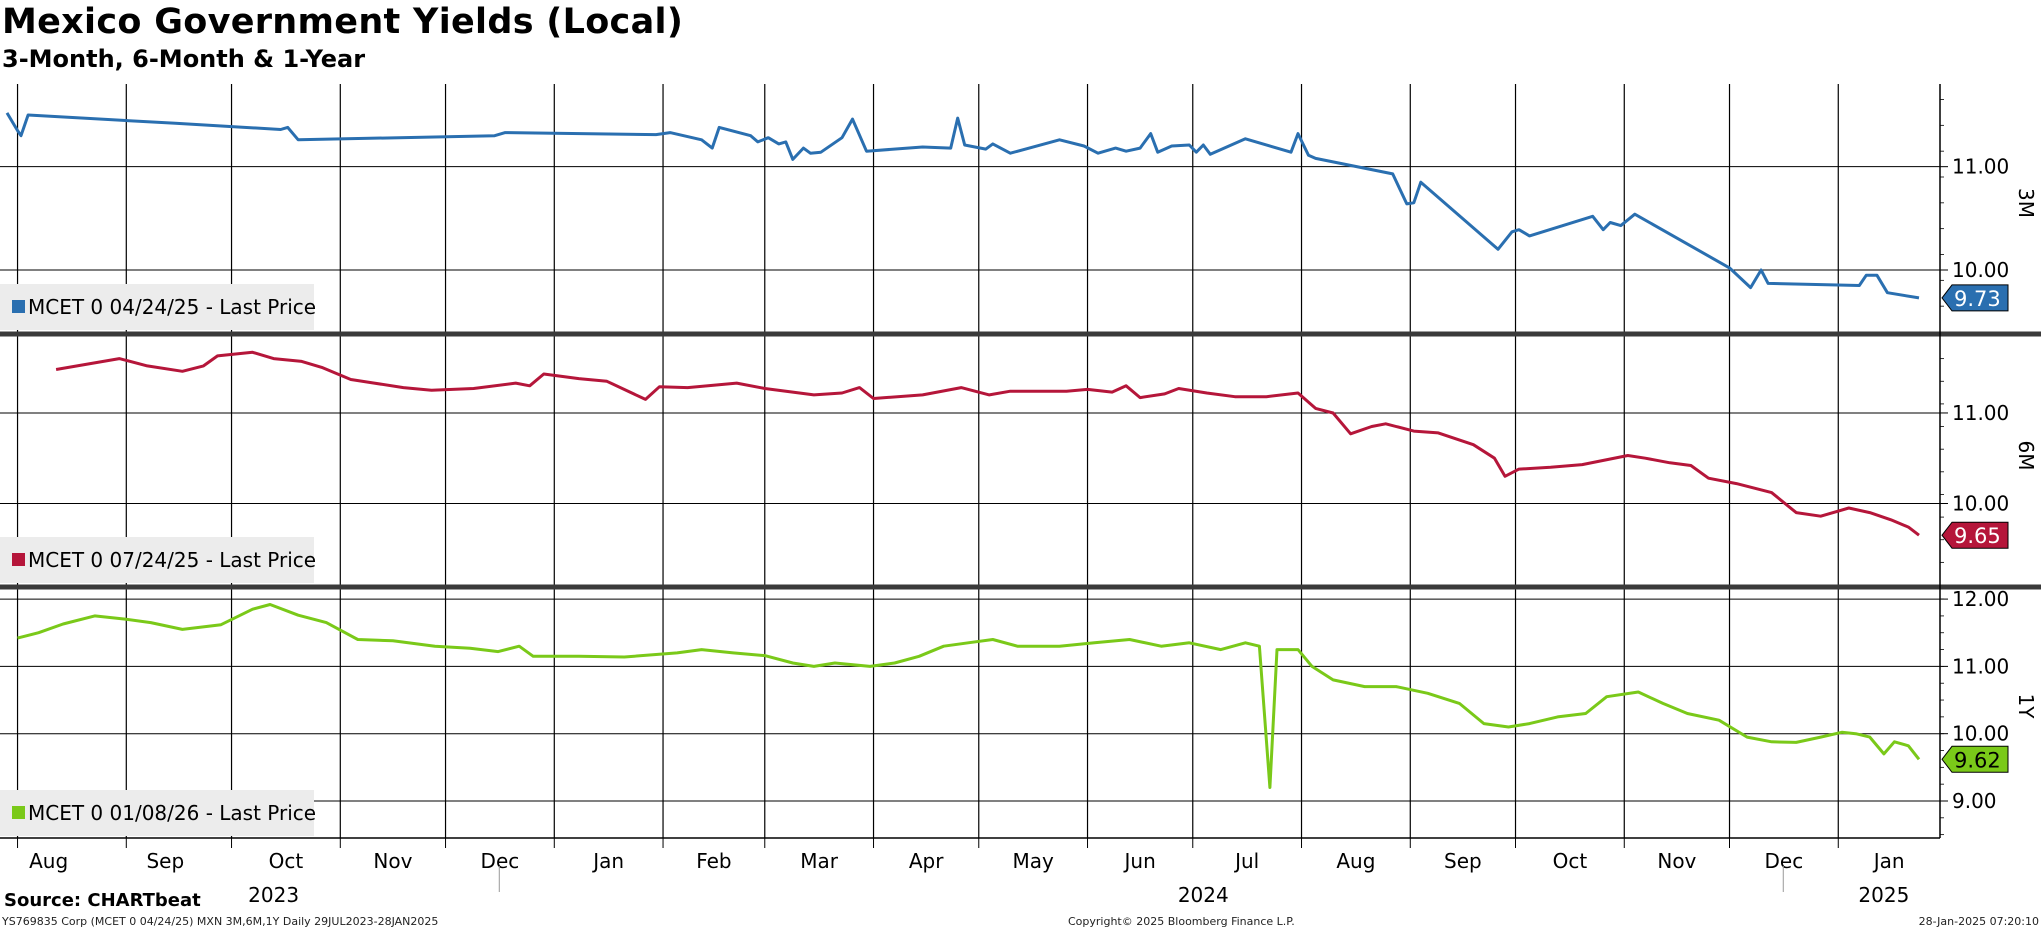  Describe the element at coordinates (1203, 895) in the screenshot. I see `year-label: 2024` at that location.